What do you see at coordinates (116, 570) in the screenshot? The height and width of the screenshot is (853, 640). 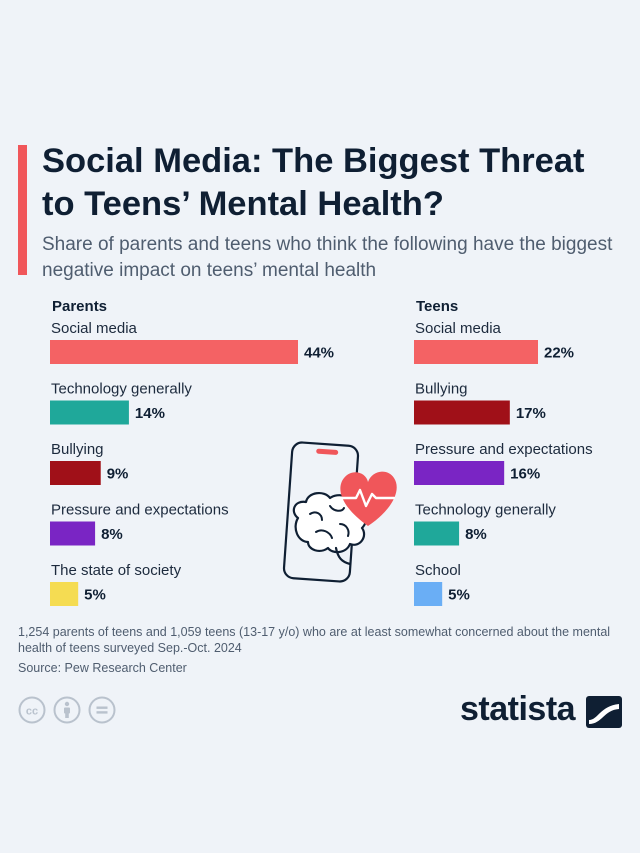 I see `parents-category-label: The state of society` at bounding box center [116, 570].